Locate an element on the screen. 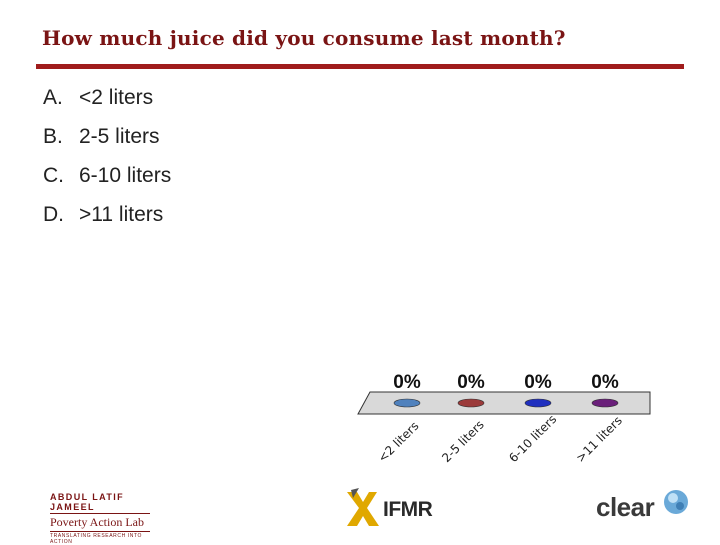 This screenshot has height=545, width=720. category-tick-label: 6-10 liters is located at coordinates (532, 438).